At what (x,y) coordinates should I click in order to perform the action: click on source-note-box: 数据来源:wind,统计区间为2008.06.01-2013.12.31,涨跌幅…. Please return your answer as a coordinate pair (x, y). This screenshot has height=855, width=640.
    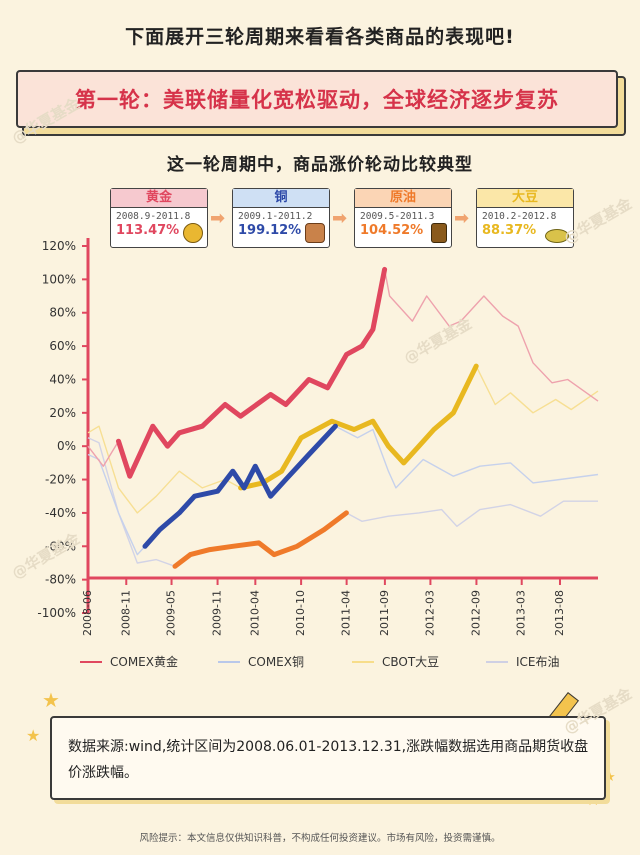
    Looking at the image, I should click on (328, 758).